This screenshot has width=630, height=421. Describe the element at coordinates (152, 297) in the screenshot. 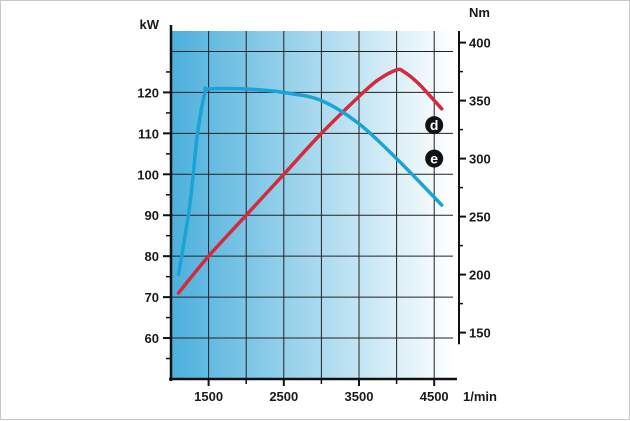

I see `y-tick-label: 70` at that location.